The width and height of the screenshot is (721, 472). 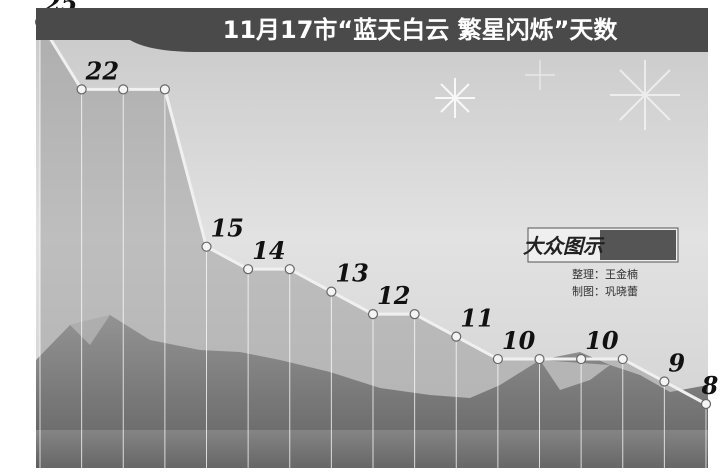 What do you see at coordinates (676, 363) in the screenshot?
I see `data-label: 9` at bounding box center [676, 363].